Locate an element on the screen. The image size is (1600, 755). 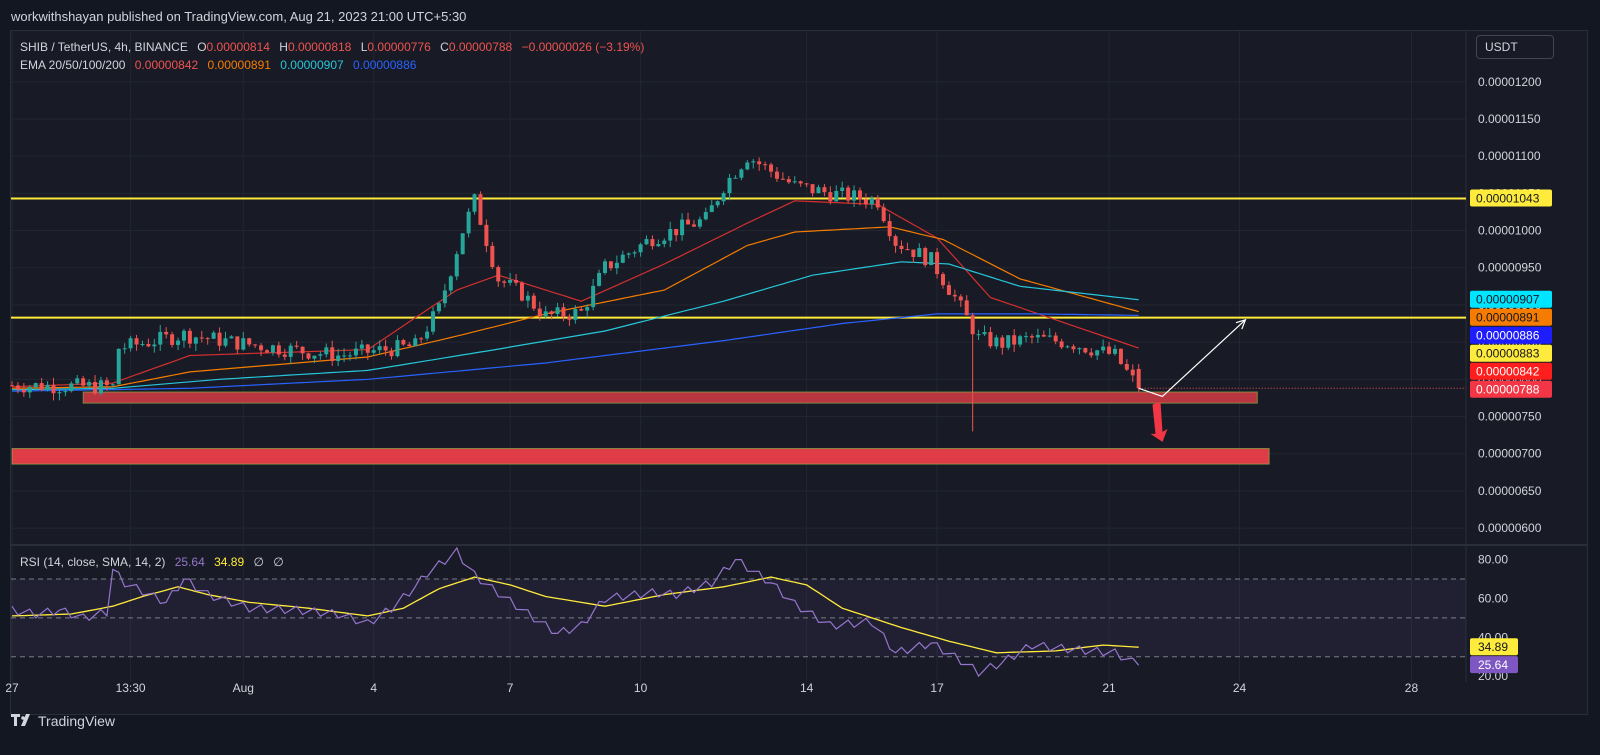
high-value: 0.00000818 is located at coordinates (319, 47).